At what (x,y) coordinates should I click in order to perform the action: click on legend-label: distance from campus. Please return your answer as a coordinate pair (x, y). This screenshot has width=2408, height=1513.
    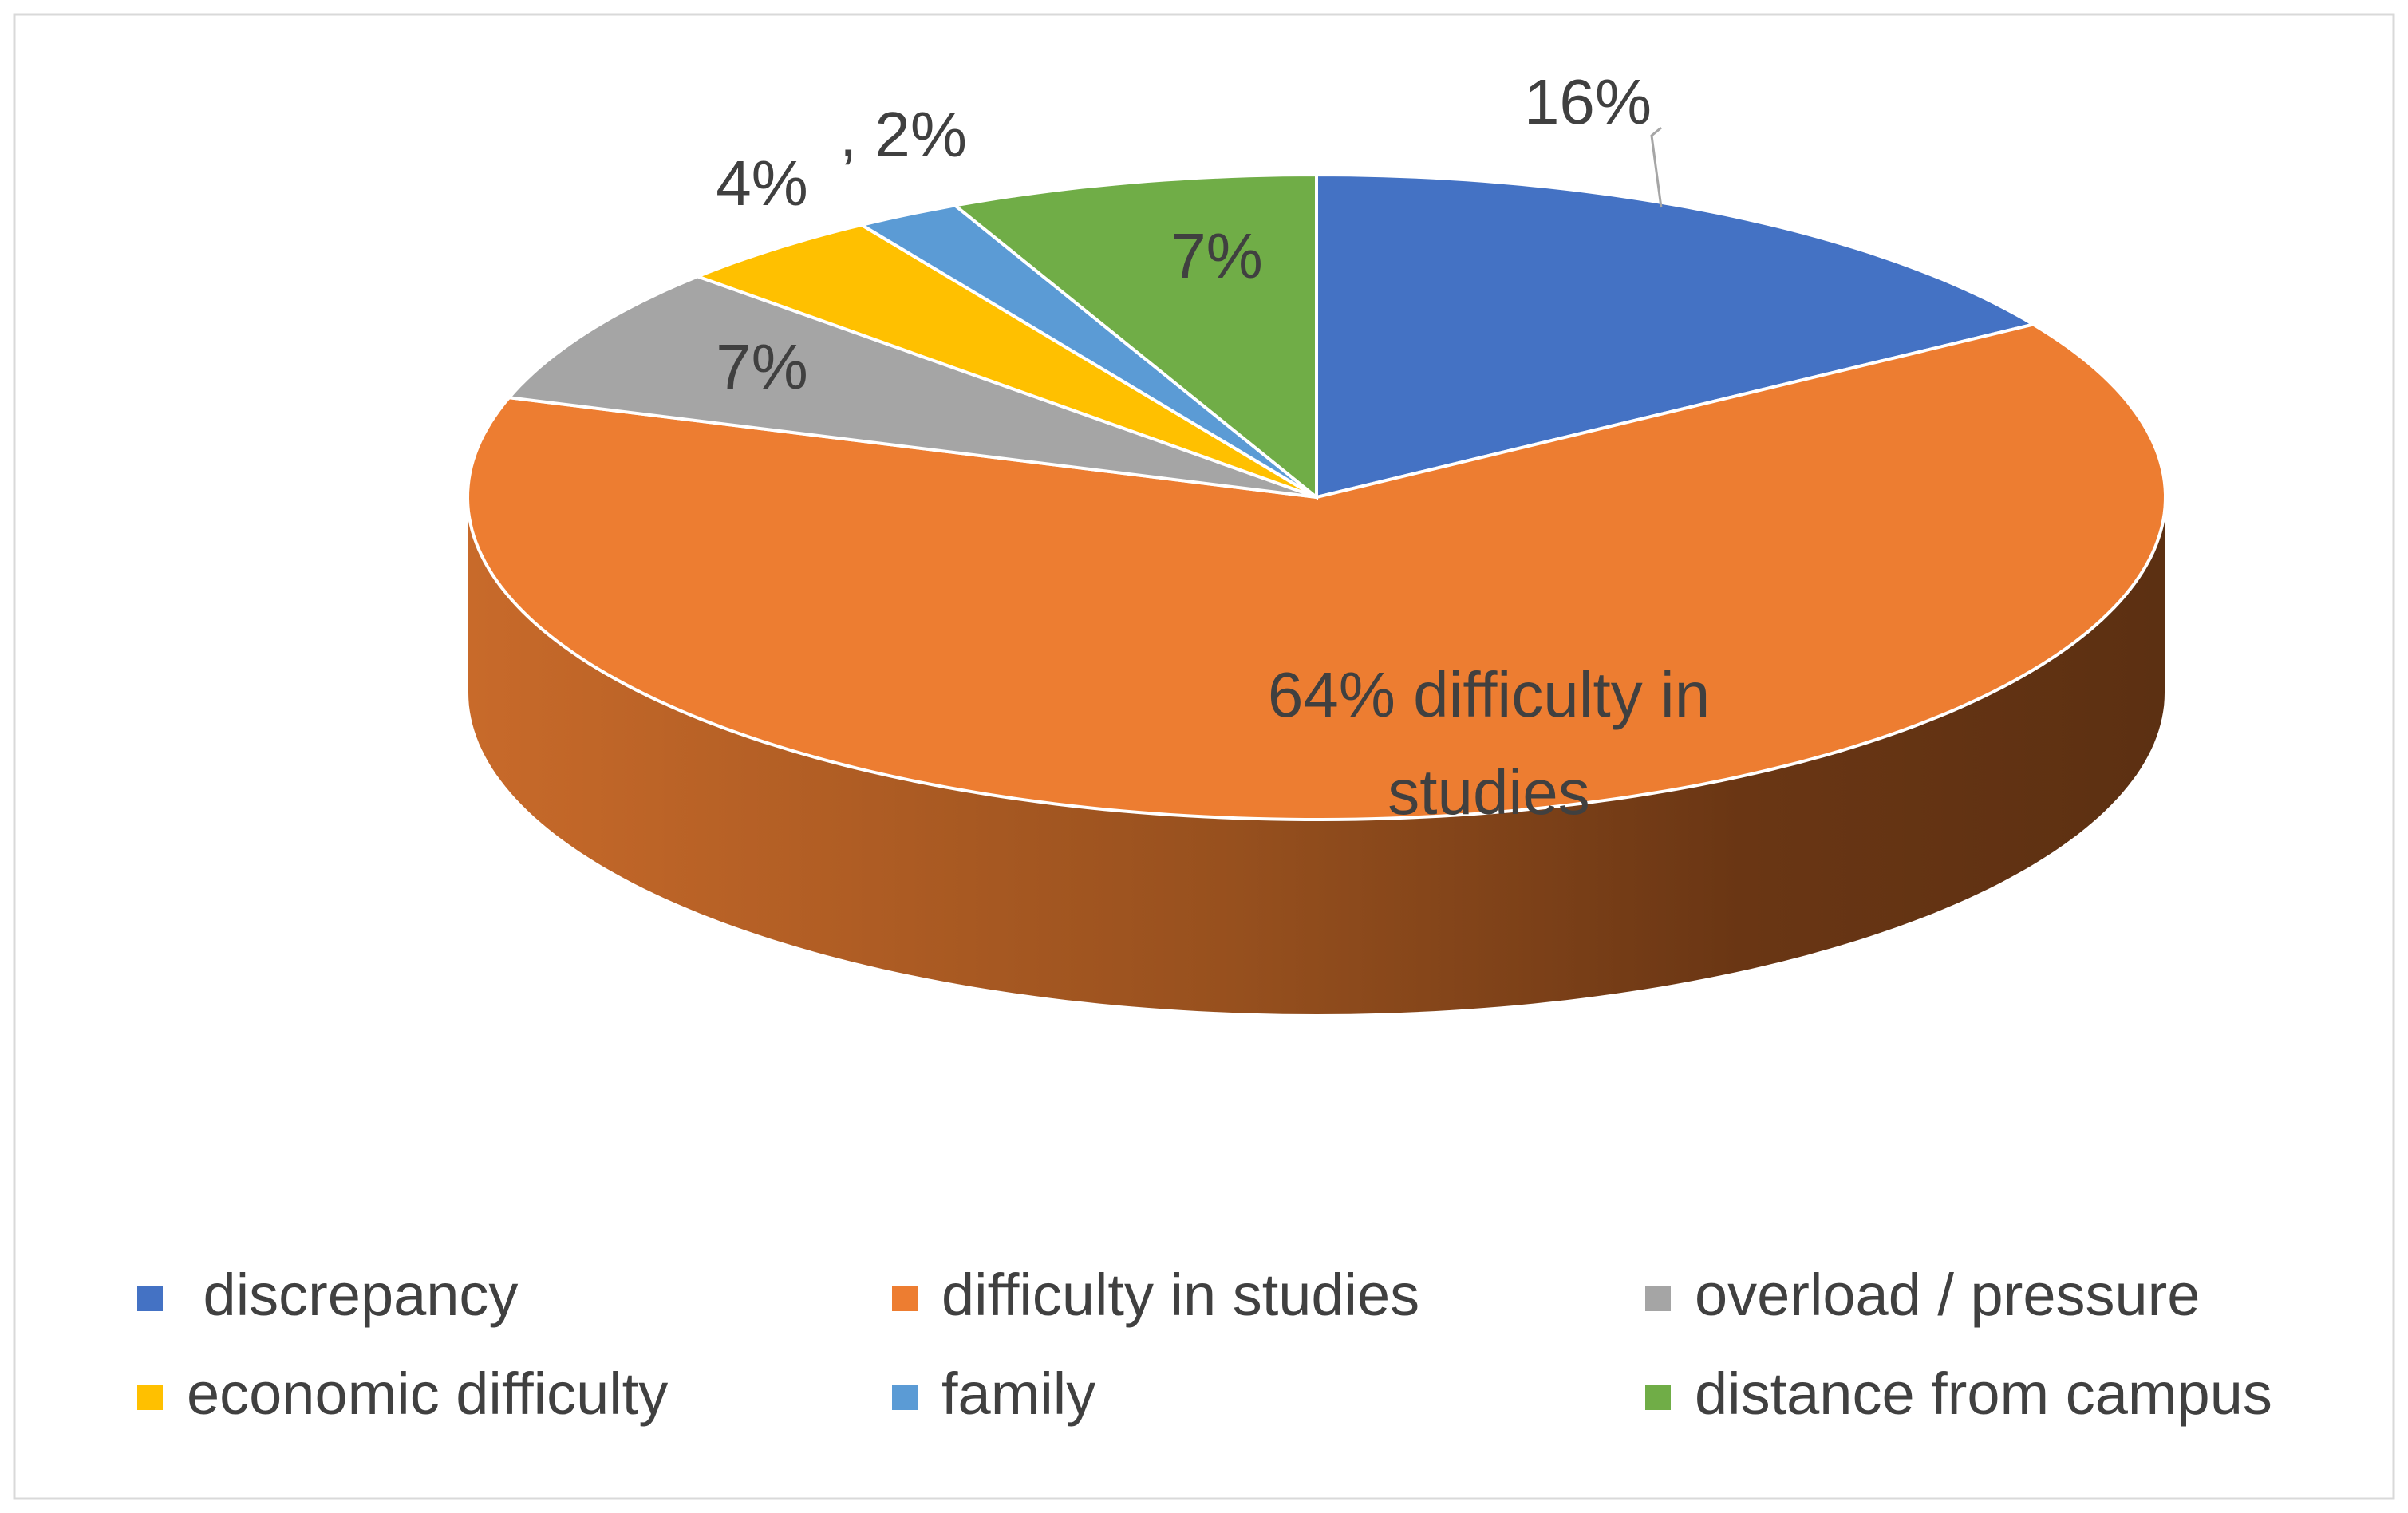
    Looking at the image, I should click on (1983, 1394).